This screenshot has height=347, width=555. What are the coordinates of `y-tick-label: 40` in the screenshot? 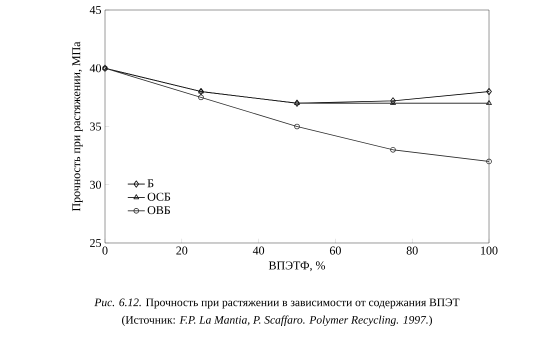 It's located at (96, 68).